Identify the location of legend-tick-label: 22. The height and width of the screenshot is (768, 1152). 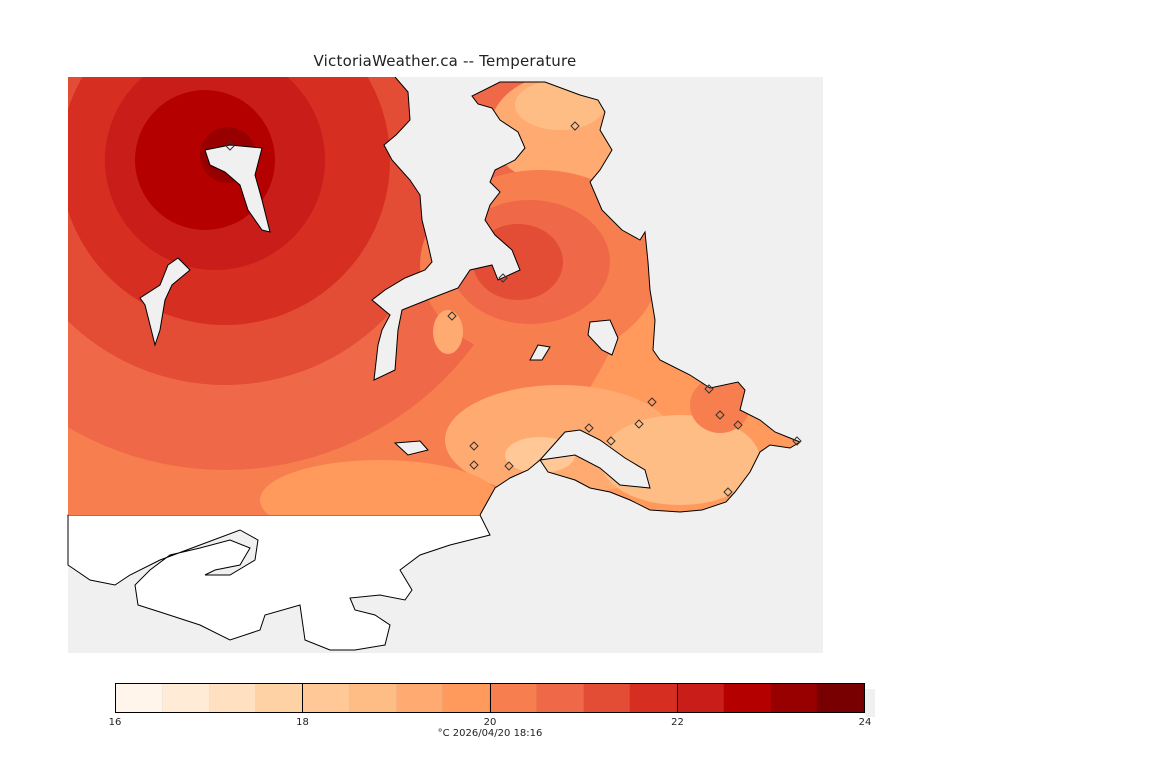
(677, 722).